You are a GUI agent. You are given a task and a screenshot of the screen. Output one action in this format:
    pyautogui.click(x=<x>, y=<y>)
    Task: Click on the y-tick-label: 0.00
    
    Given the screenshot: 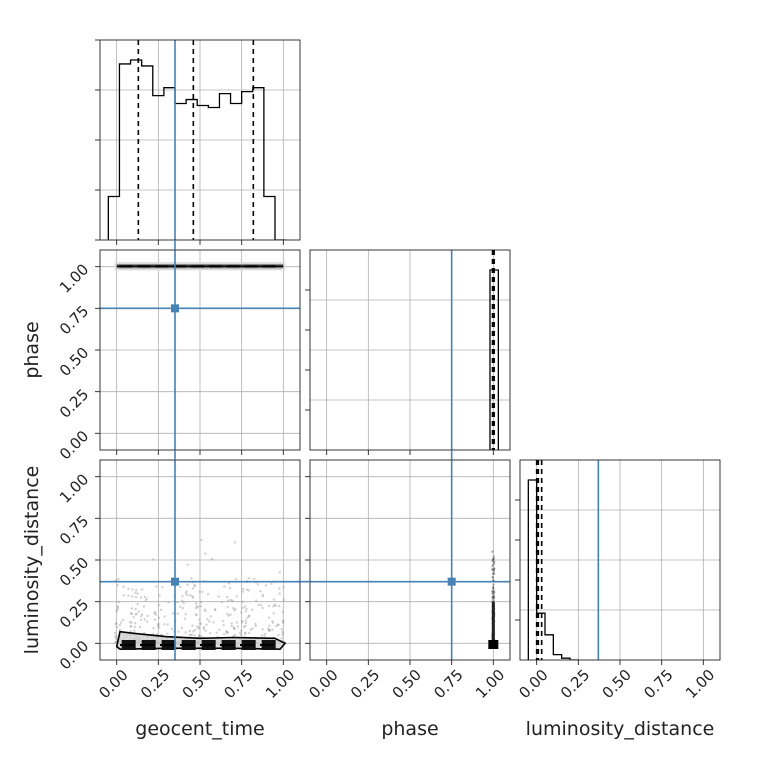 What is the action you would take?
    pyautogui.click(x=74, y=445)
    